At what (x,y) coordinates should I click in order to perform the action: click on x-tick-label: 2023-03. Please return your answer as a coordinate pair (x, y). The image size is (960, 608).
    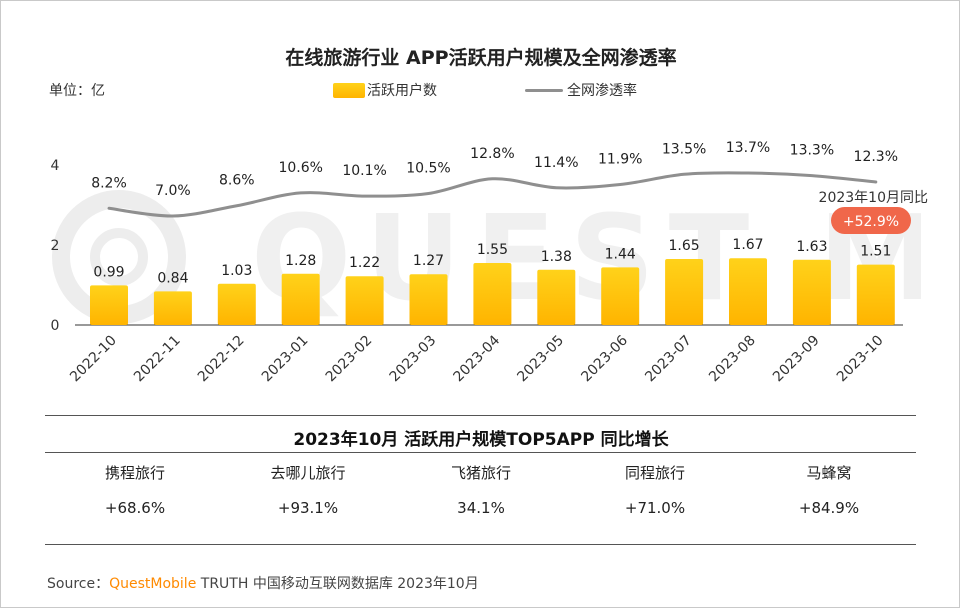
    Looking at the image, I should click on (413, 359).